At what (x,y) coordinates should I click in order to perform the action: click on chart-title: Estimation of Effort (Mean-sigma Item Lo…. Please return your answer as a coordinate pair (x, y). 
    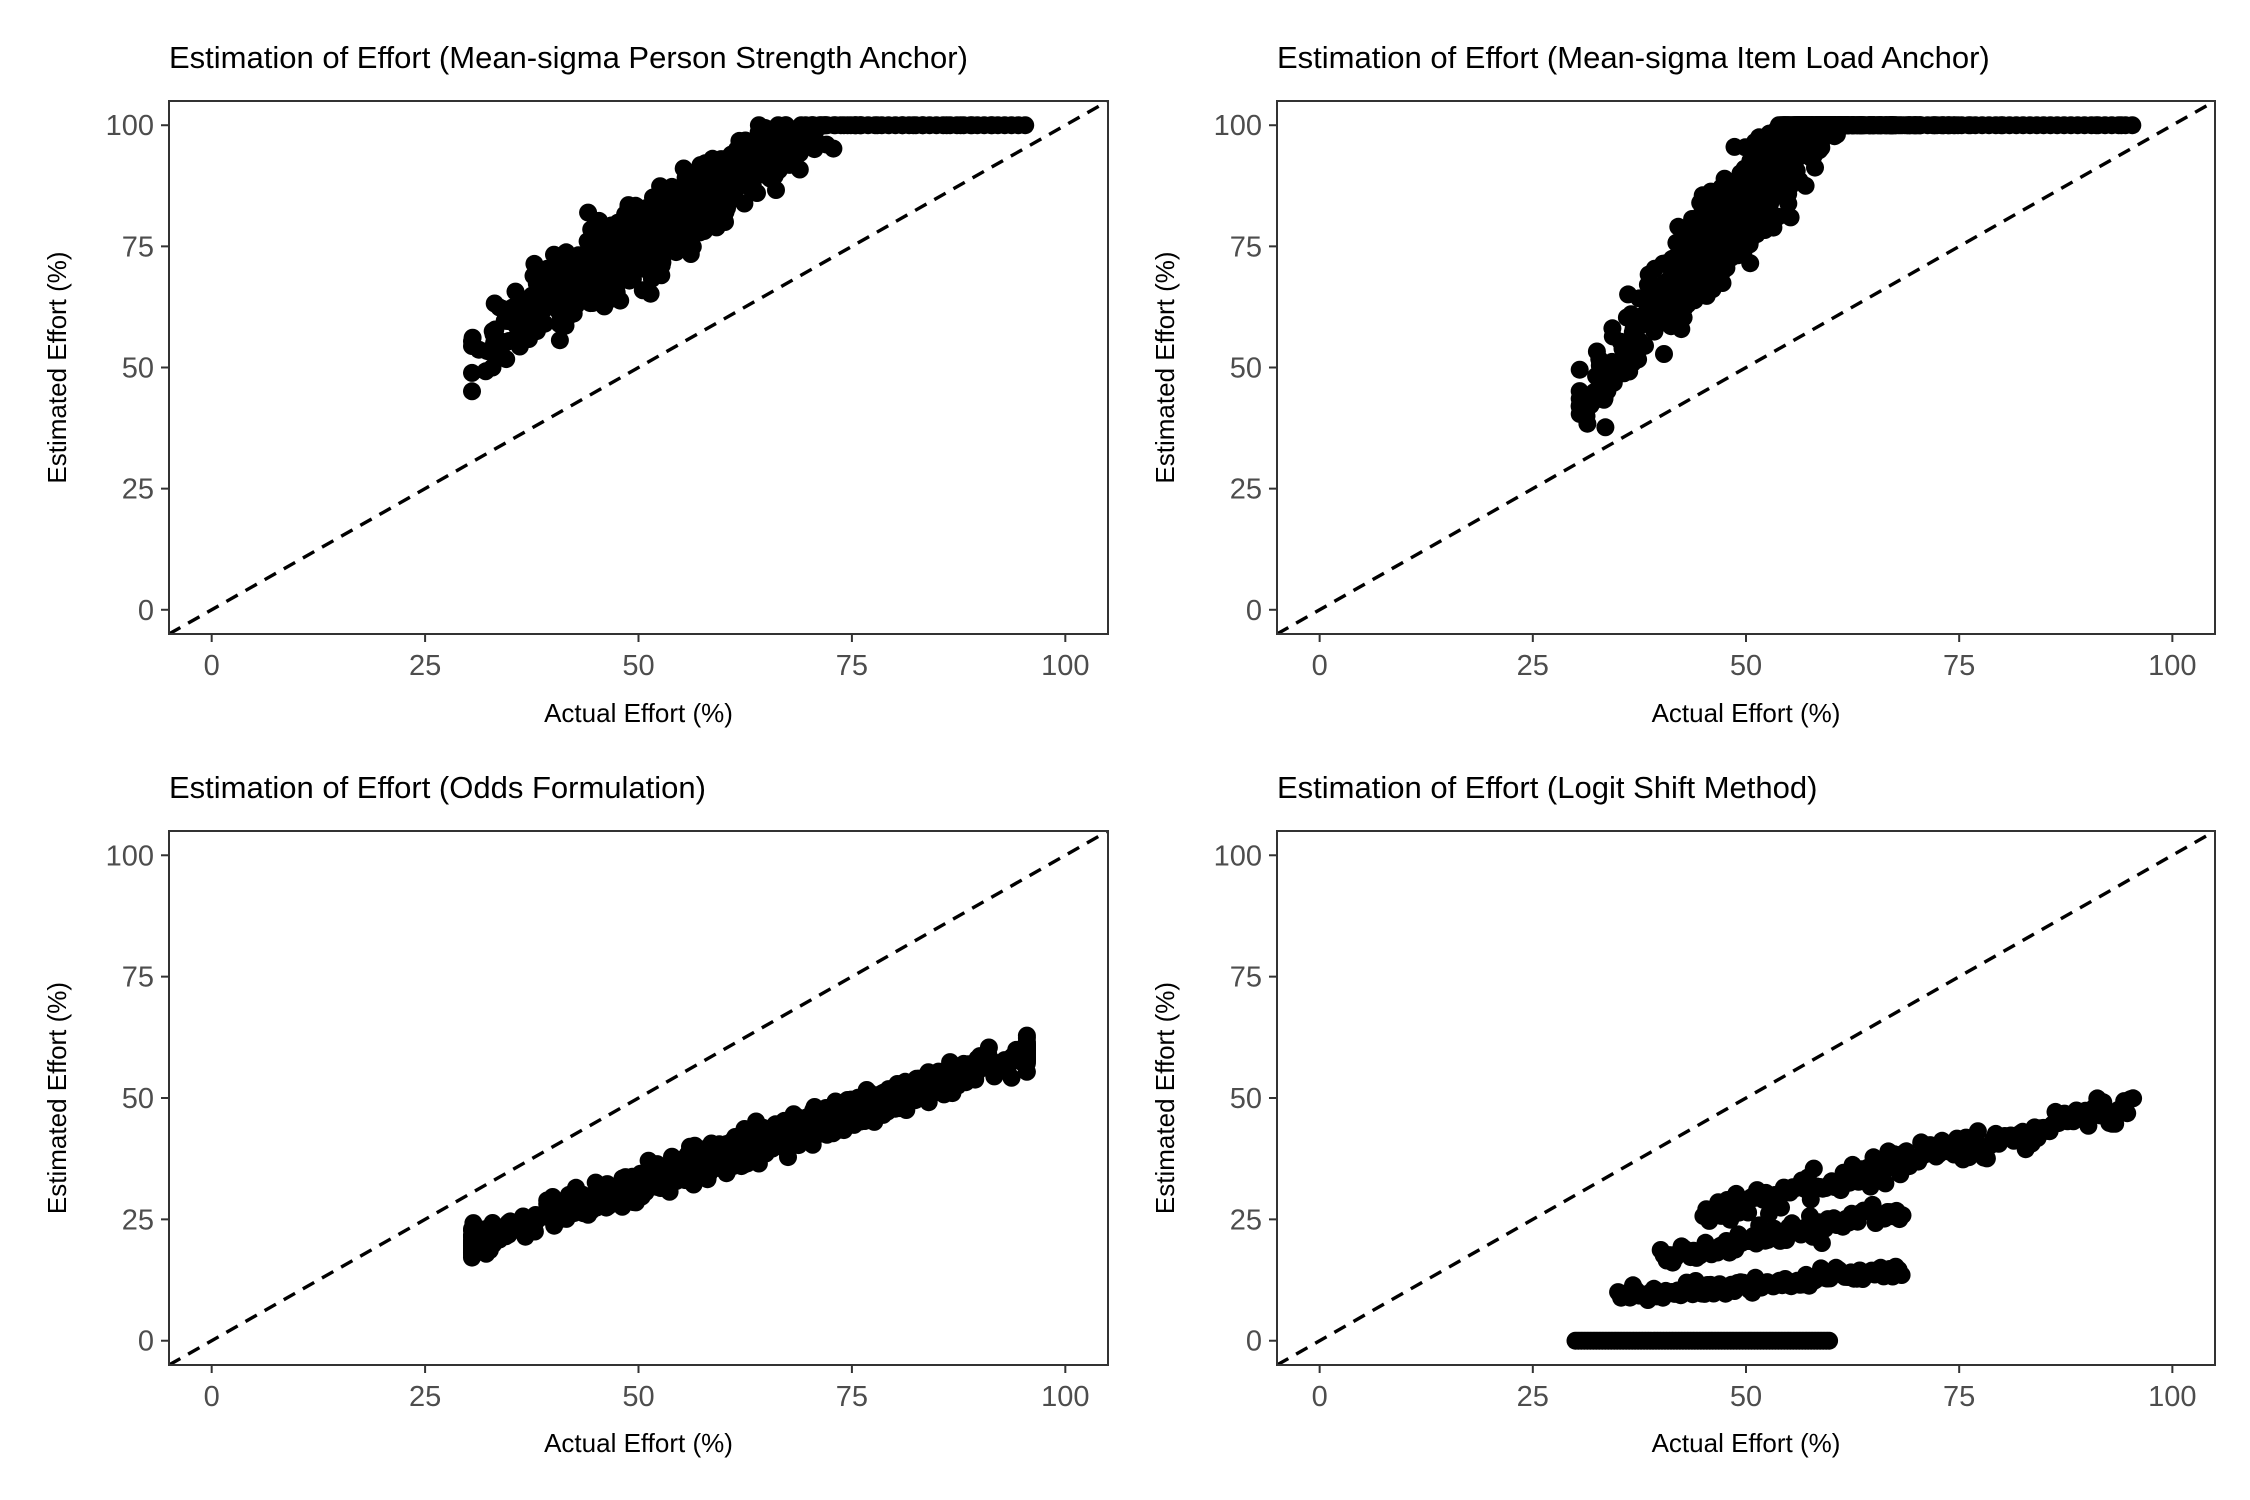
    Looking at the image, I should click on (1633, 57).